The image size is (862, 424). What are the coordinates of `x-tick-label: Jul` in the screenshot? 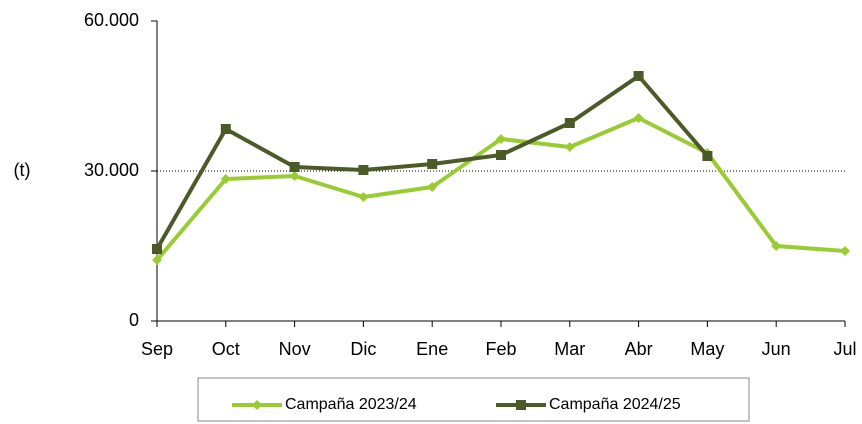 It's located at (844, 349).